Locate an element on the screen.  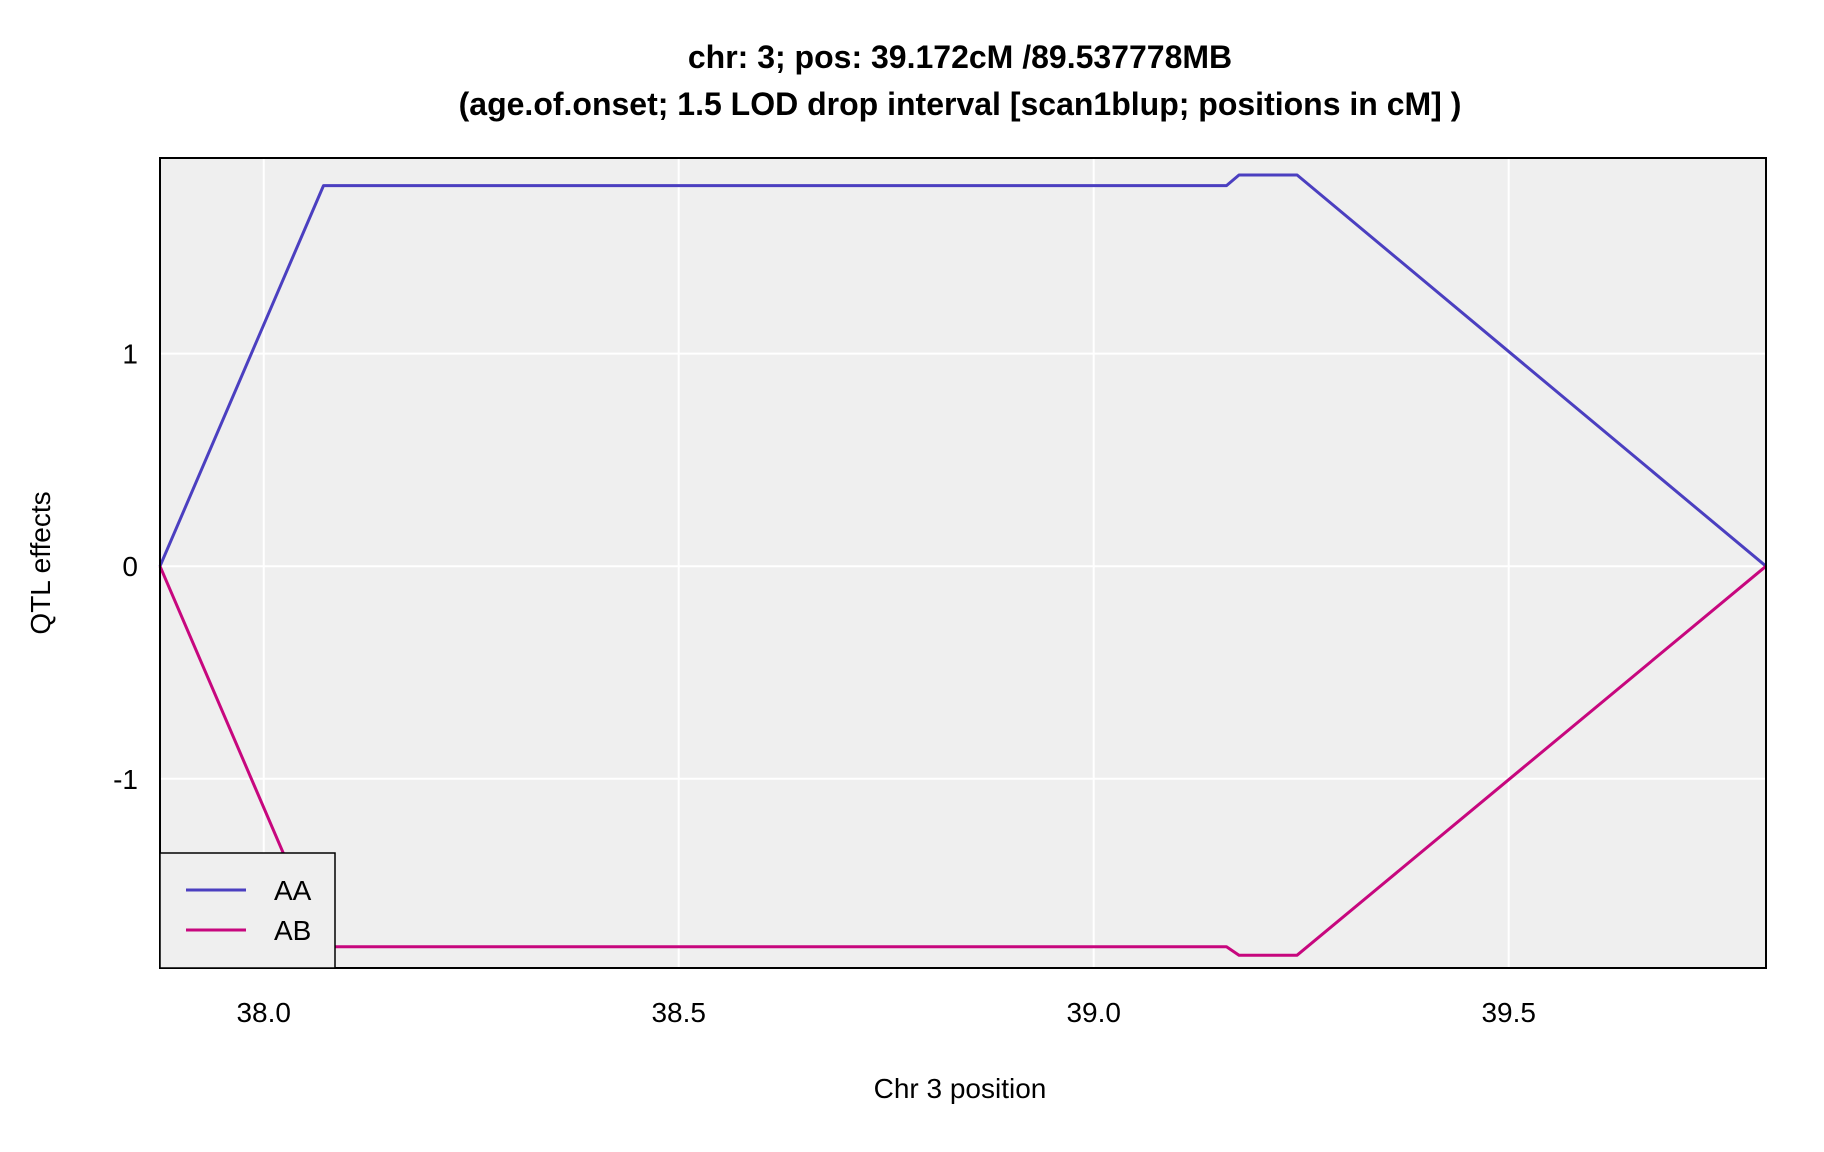
y-tick-label: 1 is located at coordinates (130, 354).